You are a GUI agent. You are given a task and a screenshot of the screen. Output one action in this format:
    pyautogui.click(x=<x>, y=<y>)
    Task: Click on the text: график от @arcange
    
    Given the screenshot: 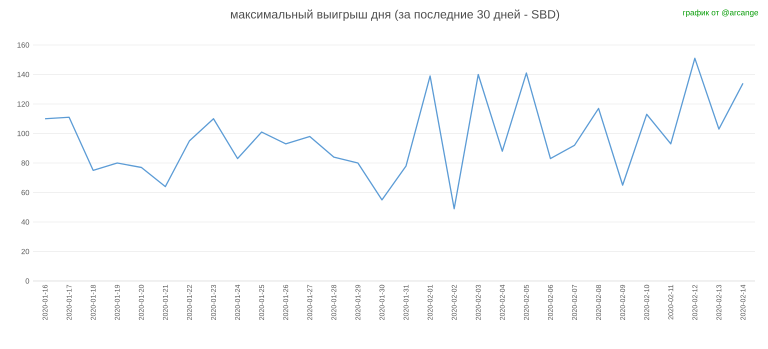 What is the action you would take?
    pyautogui.click(x=720, y=13)
    